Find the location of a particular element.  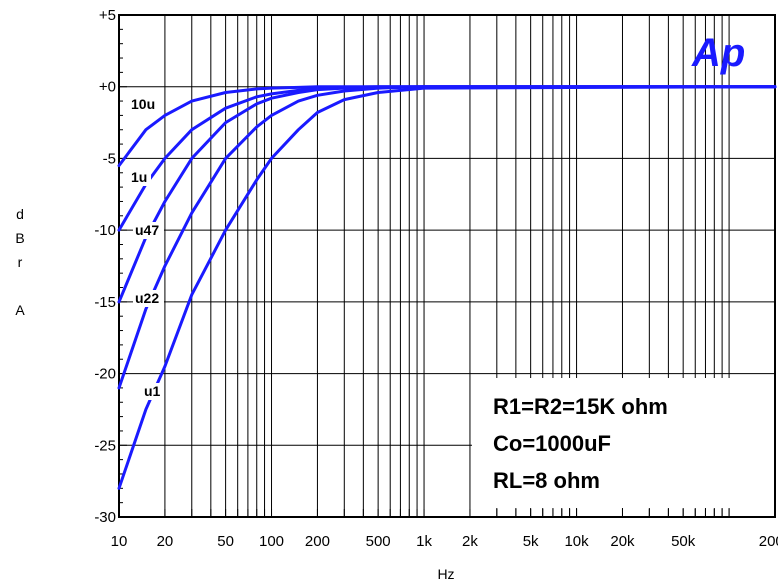

y-axis-label-char: A is located at coordinates (20, 310).